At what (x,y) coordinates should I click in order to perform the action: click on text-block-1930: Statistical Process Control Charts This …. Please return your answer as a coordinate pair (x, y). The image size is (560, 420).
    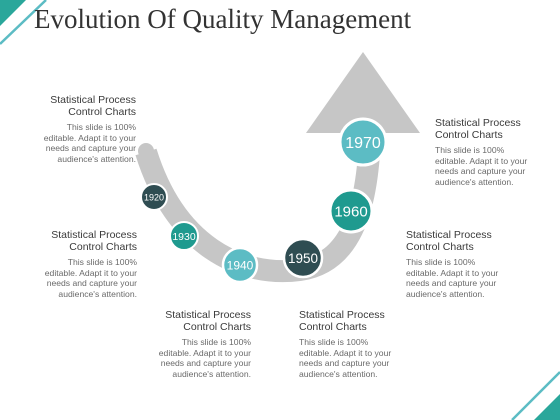
    Looking at the image, I should click on (86, 264).